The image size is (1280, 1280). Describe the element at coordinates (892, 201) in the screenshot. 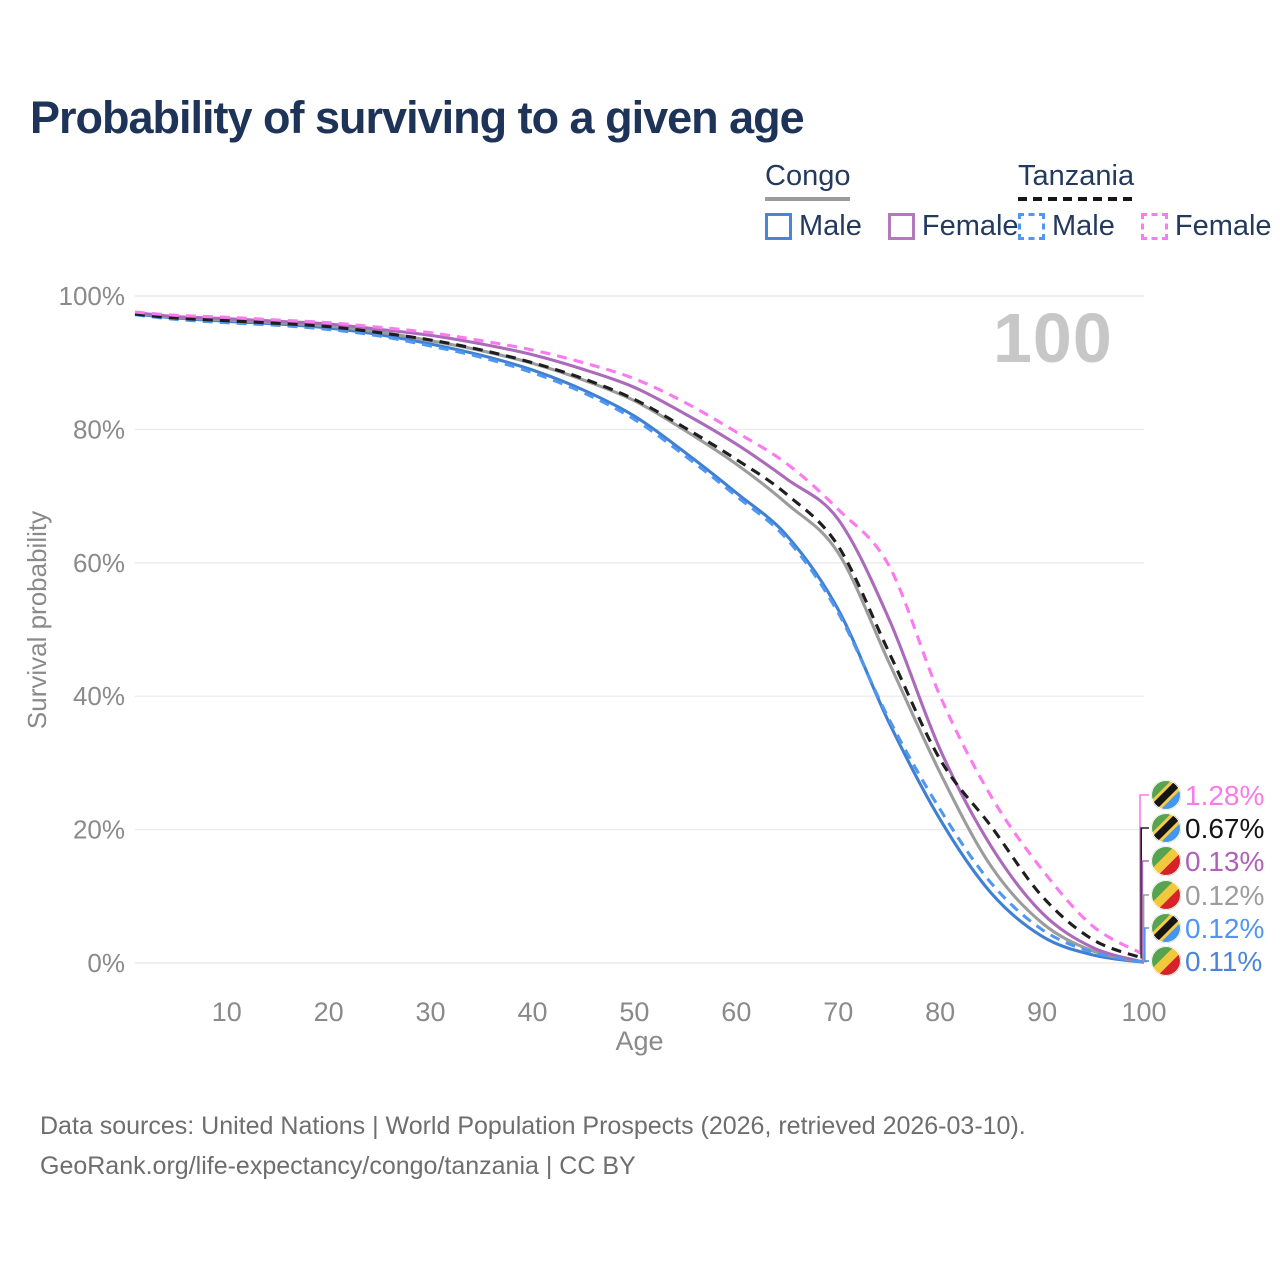

I see `legend-group-congo: Congo Male Female` at that location.